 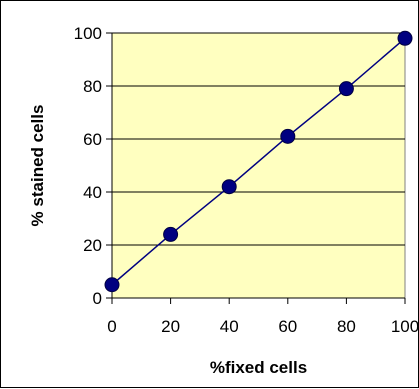 What do you see at coordinates (229, 326) in the screenshot?
I see `x-tick-label-40: 40` at bounding box center [229, 326].